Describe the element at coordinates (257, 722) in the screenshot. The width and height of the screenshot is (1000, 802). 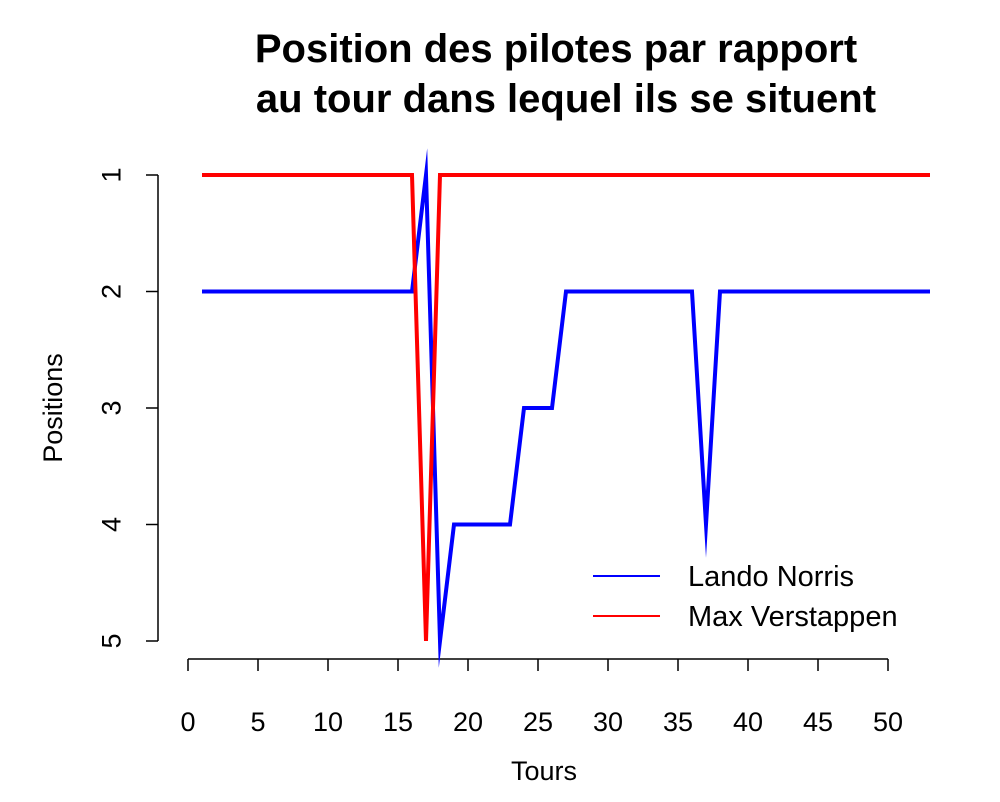
I see `x-tick-label: 5` at that location.